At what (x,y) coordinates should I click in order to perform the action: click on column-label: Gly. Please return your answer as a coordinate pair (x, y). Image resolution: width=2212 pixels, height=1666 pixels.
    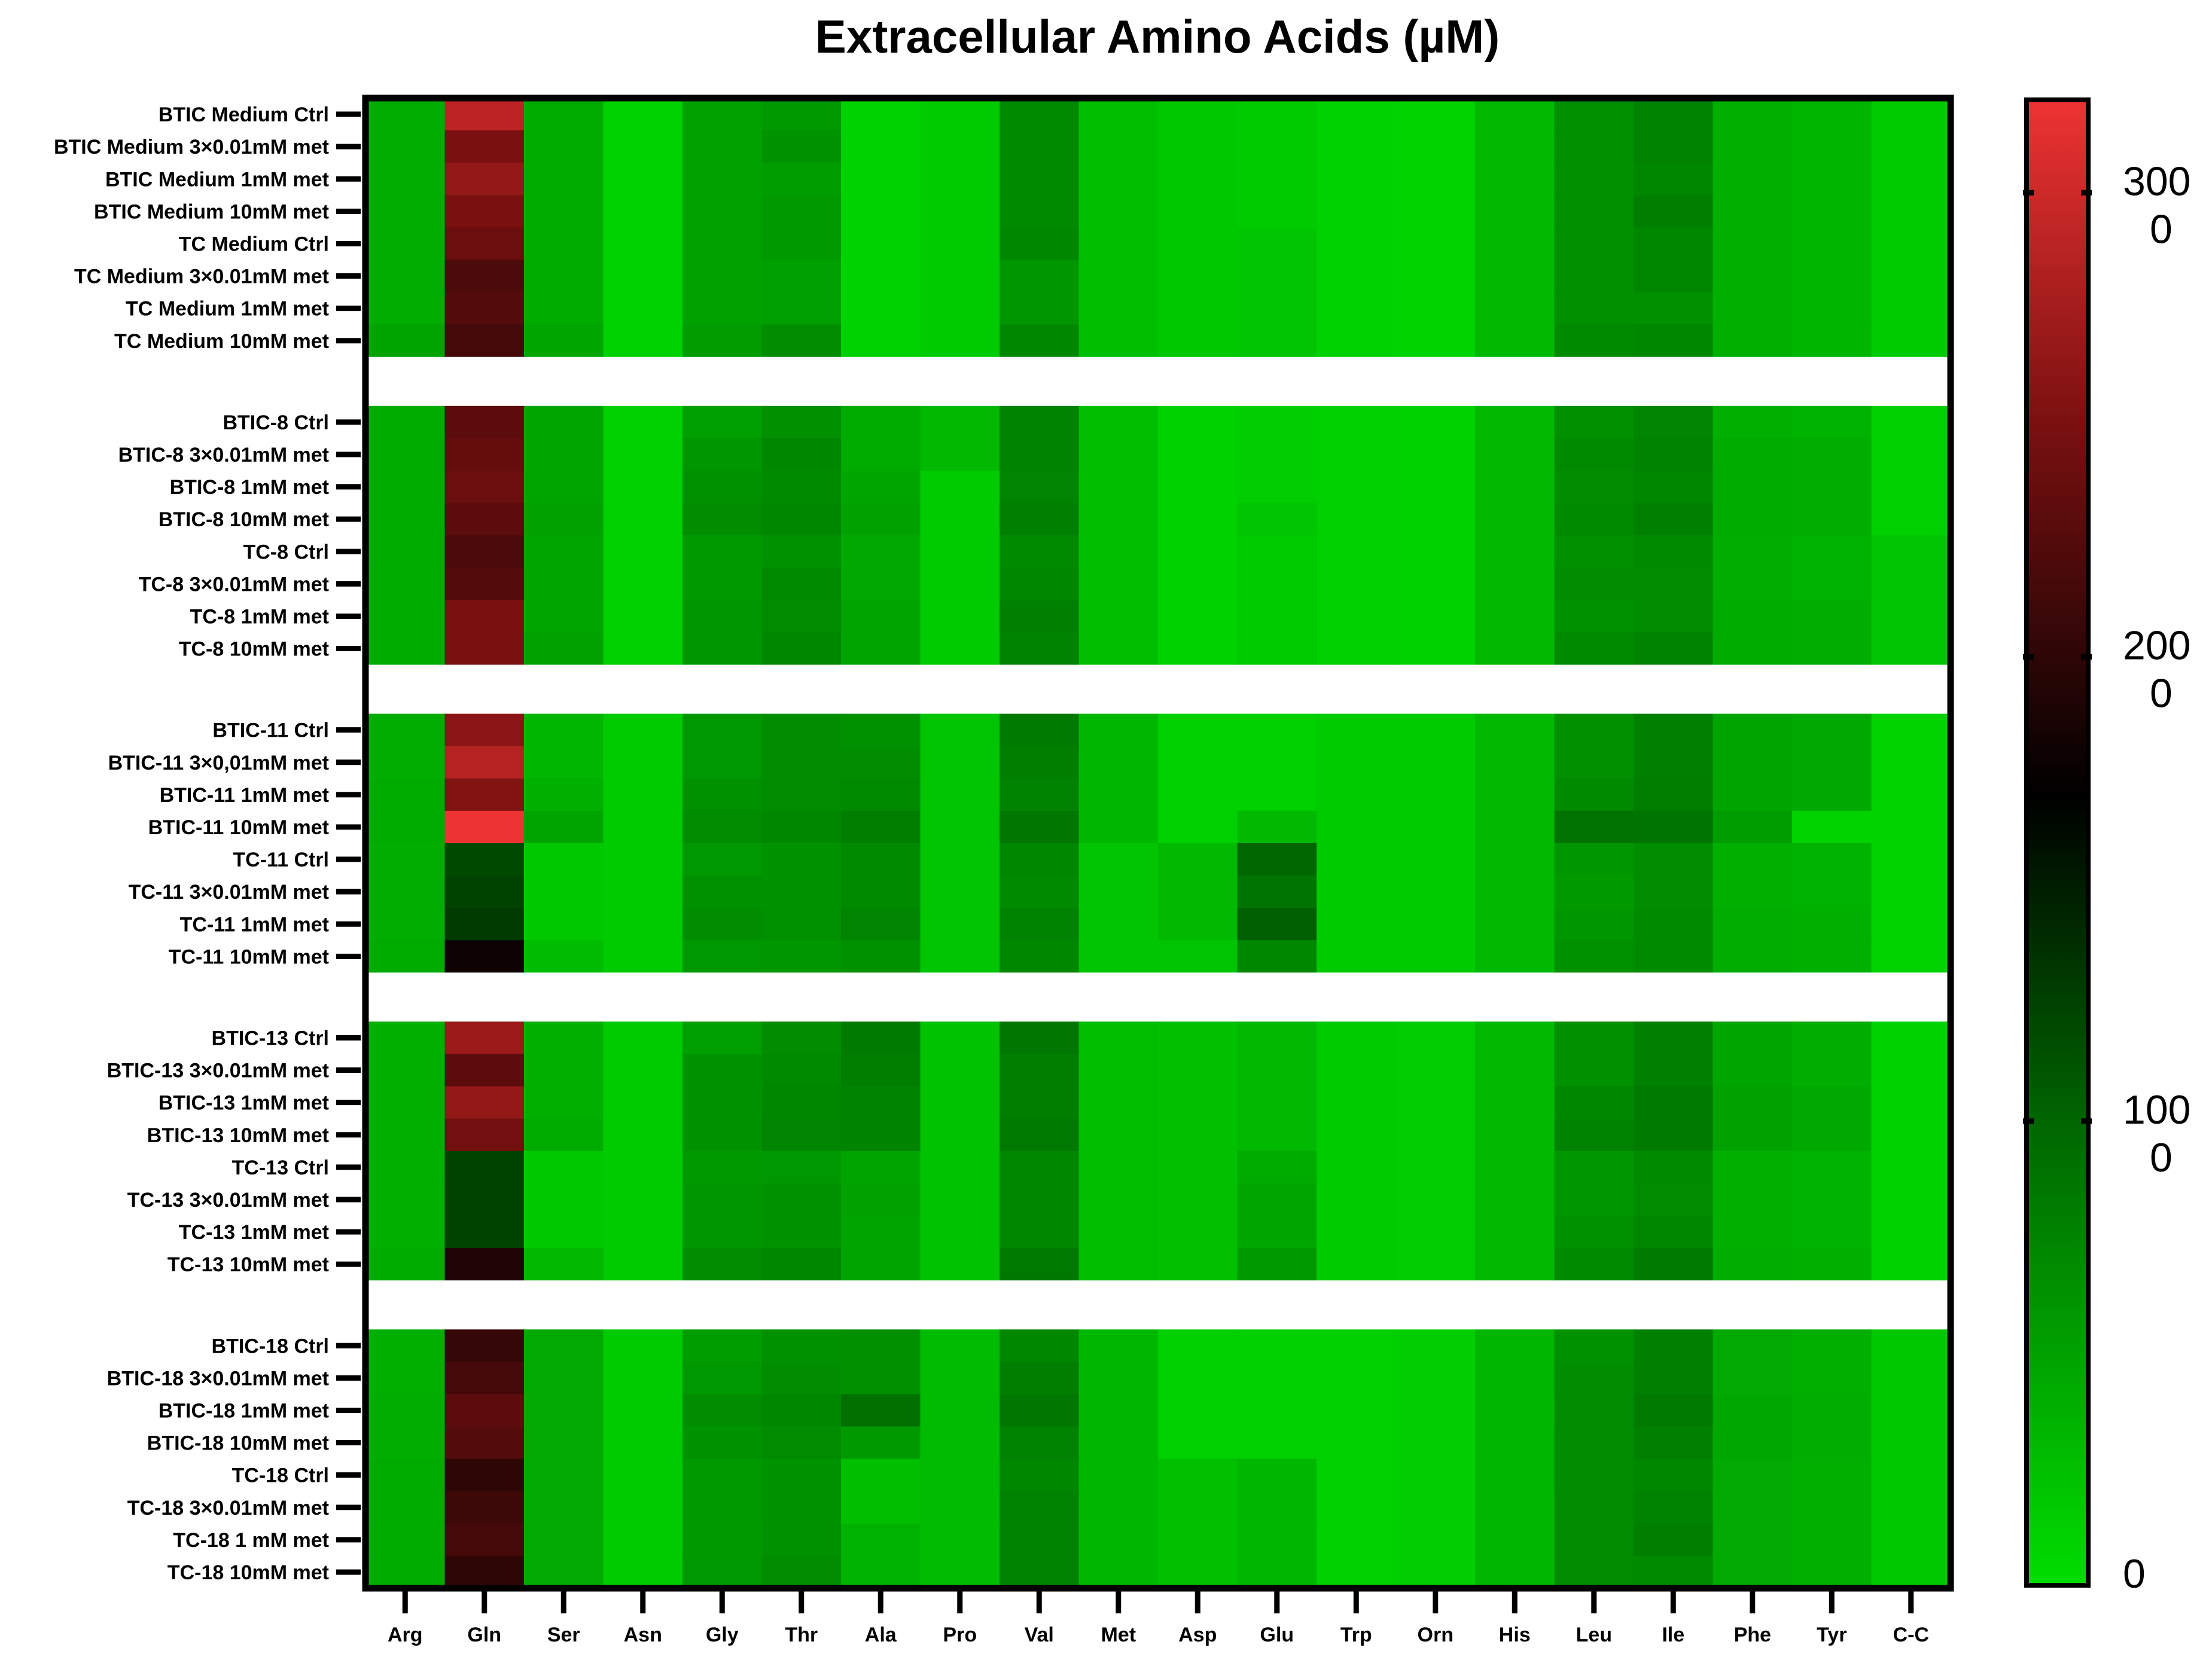
    Looking at the image, I should click on (722, 1635).